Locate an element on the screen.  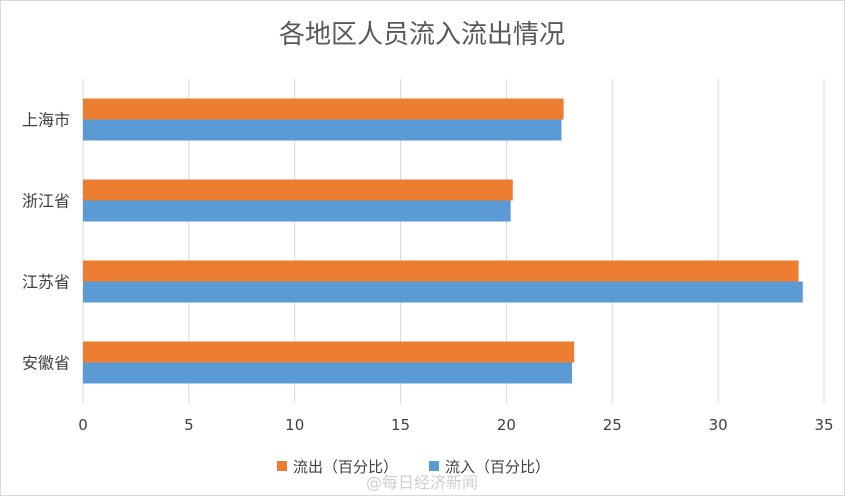
category-label: 安徽省 is located at coordinates (46, 363).